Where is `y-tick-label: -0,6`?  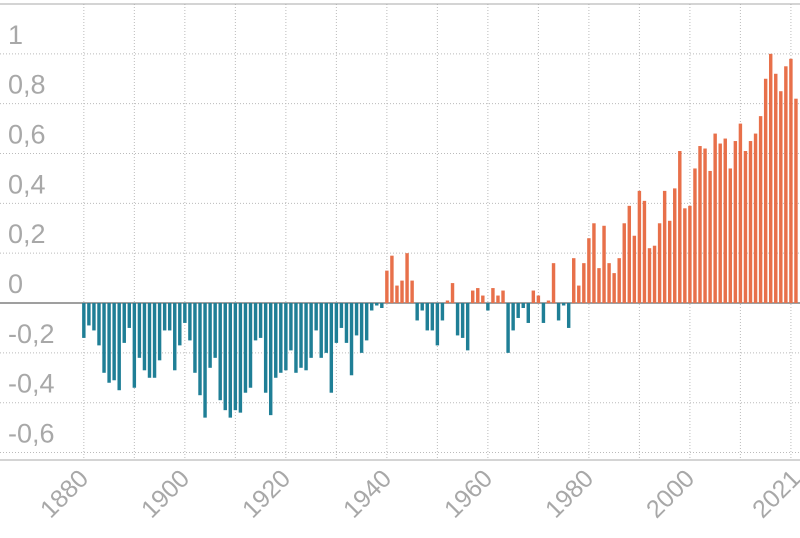 y-tick-label: -0,6 is located at coordinates (31, 434).